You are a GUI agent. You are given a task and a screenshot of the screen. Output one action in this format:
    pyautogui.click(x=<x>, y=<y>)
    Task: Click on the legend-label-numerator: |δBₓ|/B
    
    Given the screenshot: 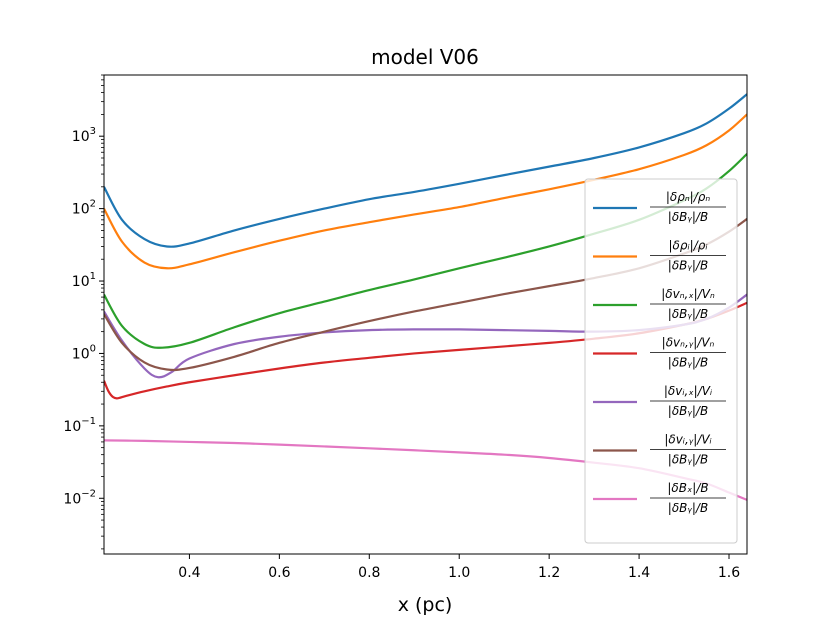 What is the action you would take?
    pyautogui.click(x=687, y=488)
    